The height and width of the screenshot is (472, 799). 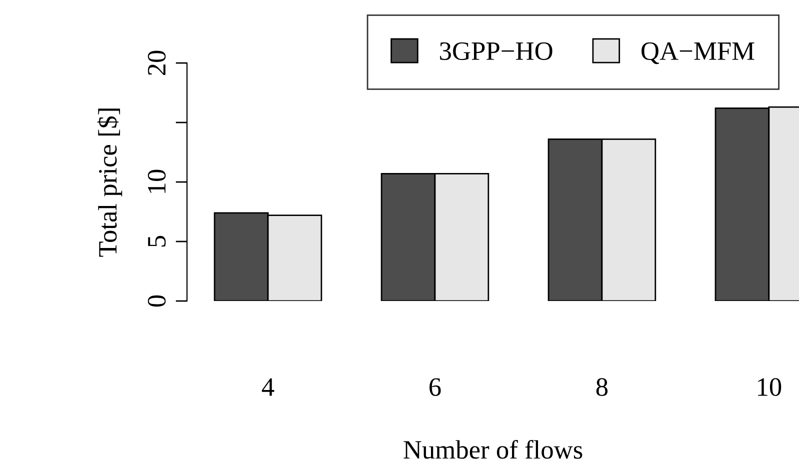 I want to click on y-tick-label: 10, so click(x=157, y=181).